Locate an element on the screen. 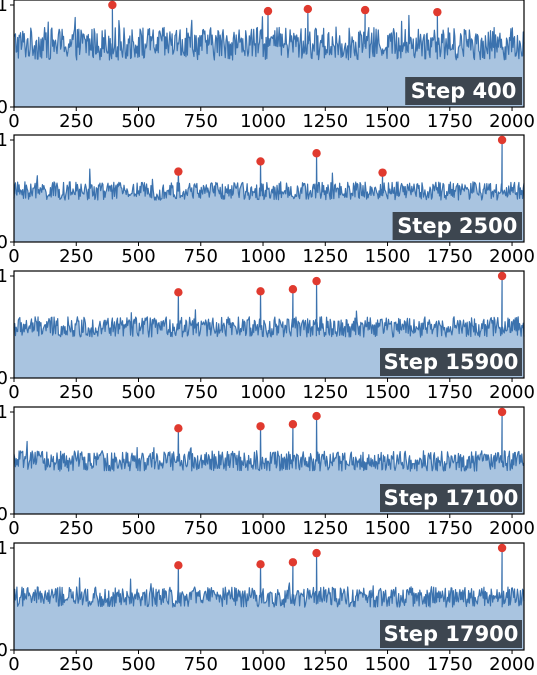 This screenshot has width=537, height=675. area-fill is located at coordinates (269, 56).